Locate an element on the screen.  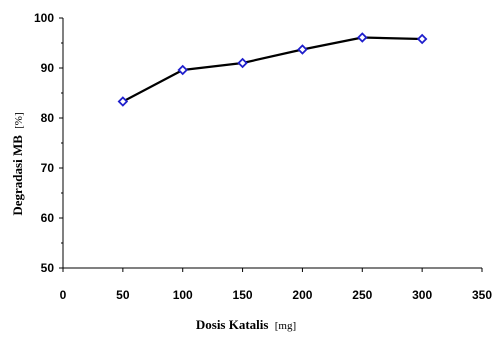
y-axis-unit: [%] is located at coordinates (19, 120).